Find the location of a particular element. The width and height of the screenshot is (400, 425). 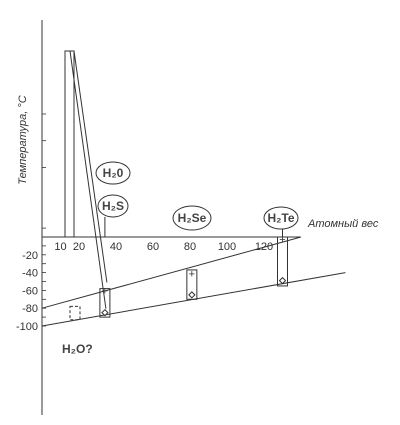

x-tick-labels: 1020406080100120 is located at coordinates (163, 247).